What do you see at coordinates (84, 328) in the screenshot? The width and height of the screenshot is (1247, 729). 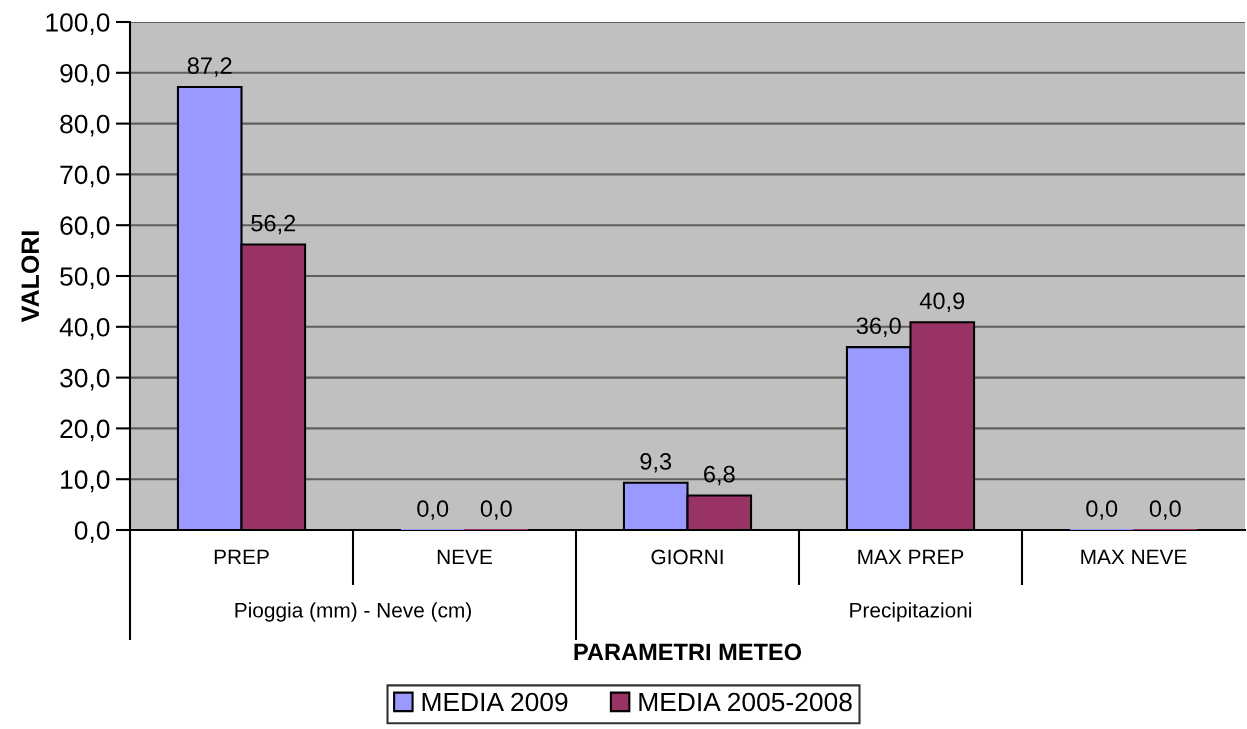 I see `y-tick-label: 40,0` at bounding box center [84, 328].